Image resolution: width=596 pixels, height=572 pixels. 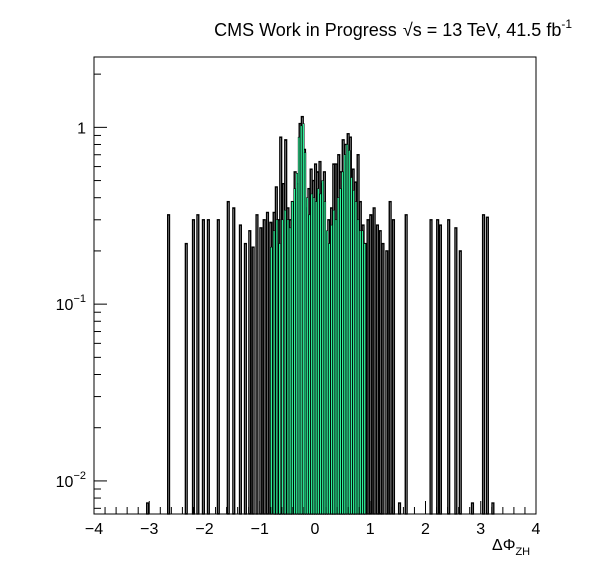 I want to click on x-axis-label-sub: ZH, so click(x=522, y=552).